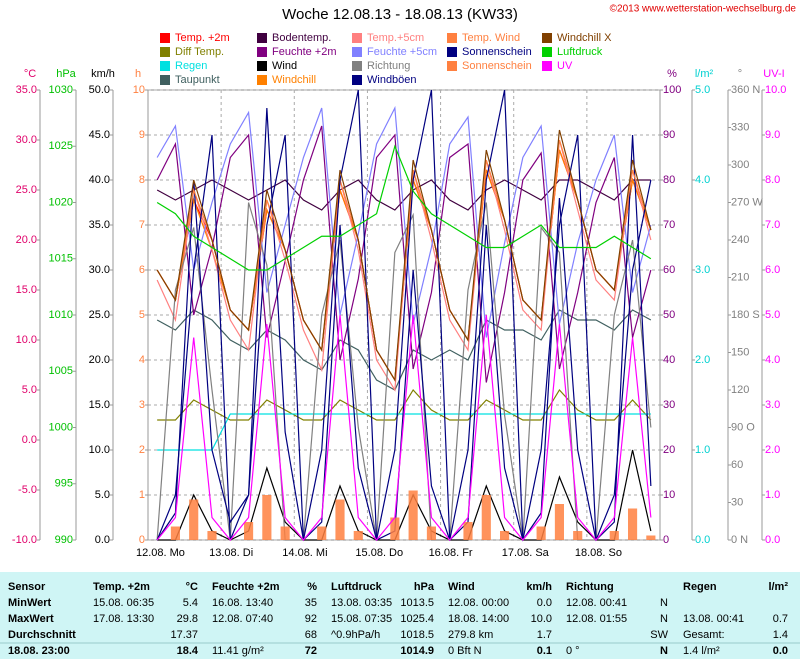 This screenshot has height=659, width=800. I want to click on table-cell: 0.0, so click(544, 603).